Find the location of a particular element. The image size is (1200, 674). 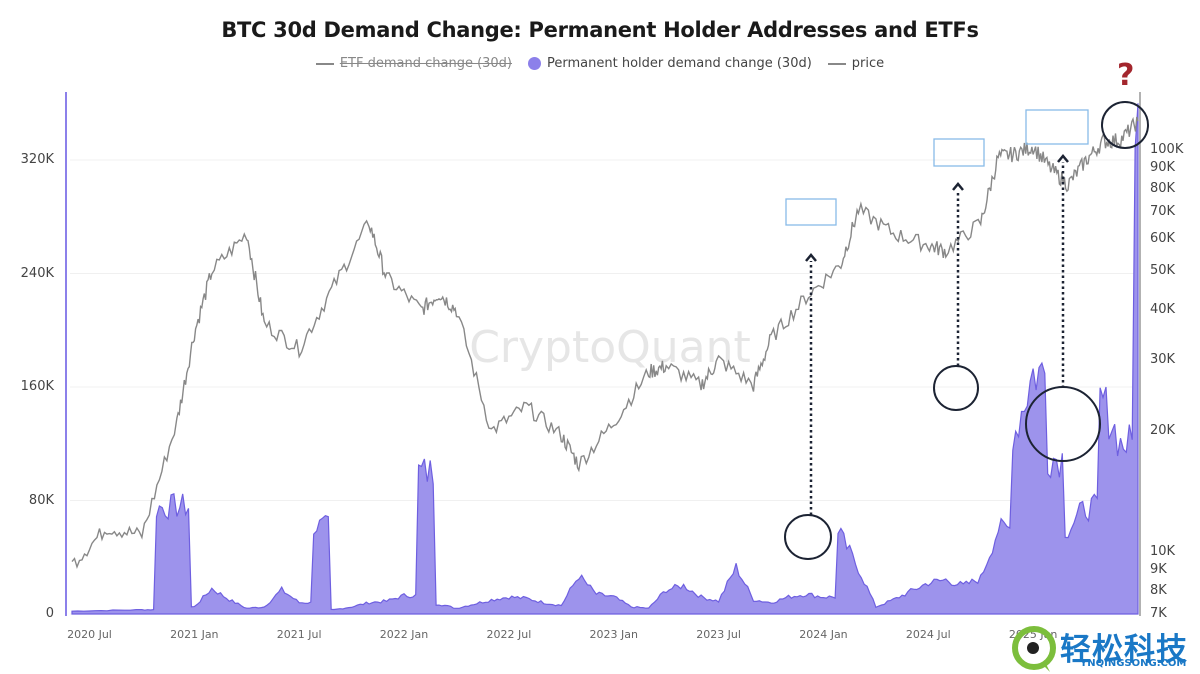

x-tick: 2022 Jul is located at coordinates (509, 634).